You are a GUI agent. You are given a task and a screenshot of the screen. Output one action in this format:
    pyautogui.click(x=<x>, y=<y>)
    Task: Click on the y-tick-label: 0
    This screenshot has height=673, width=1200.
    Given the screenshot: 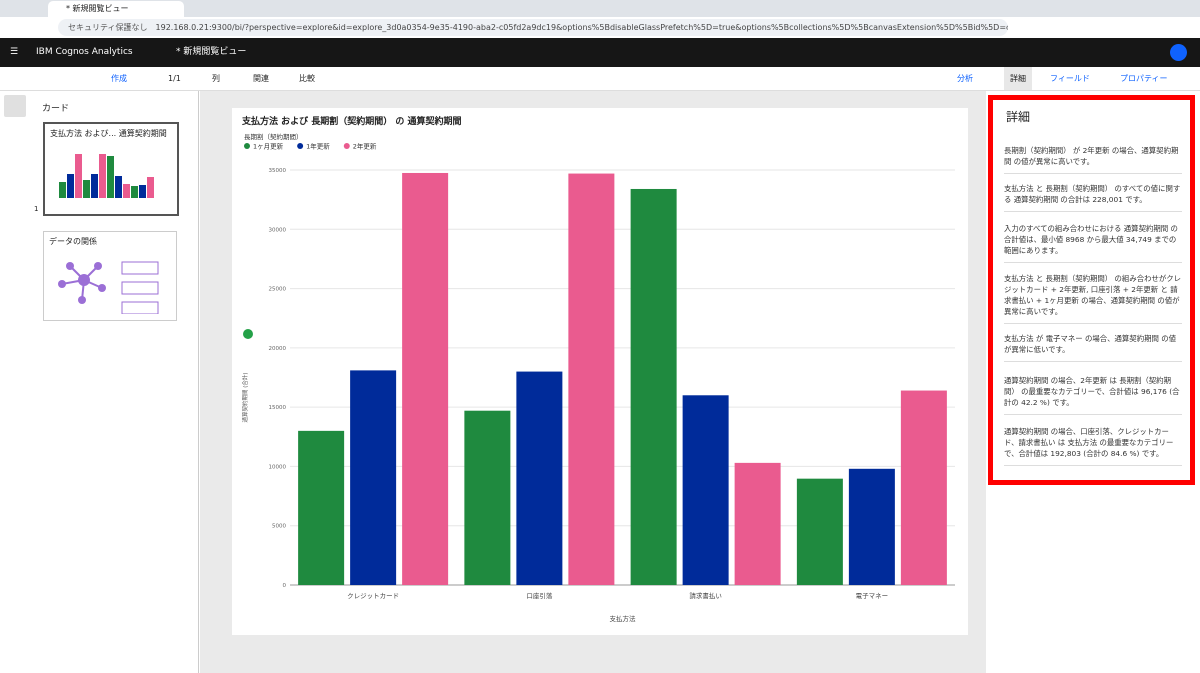 What is the action you would take?
    pyautogui.click(x=285, y=586)
    